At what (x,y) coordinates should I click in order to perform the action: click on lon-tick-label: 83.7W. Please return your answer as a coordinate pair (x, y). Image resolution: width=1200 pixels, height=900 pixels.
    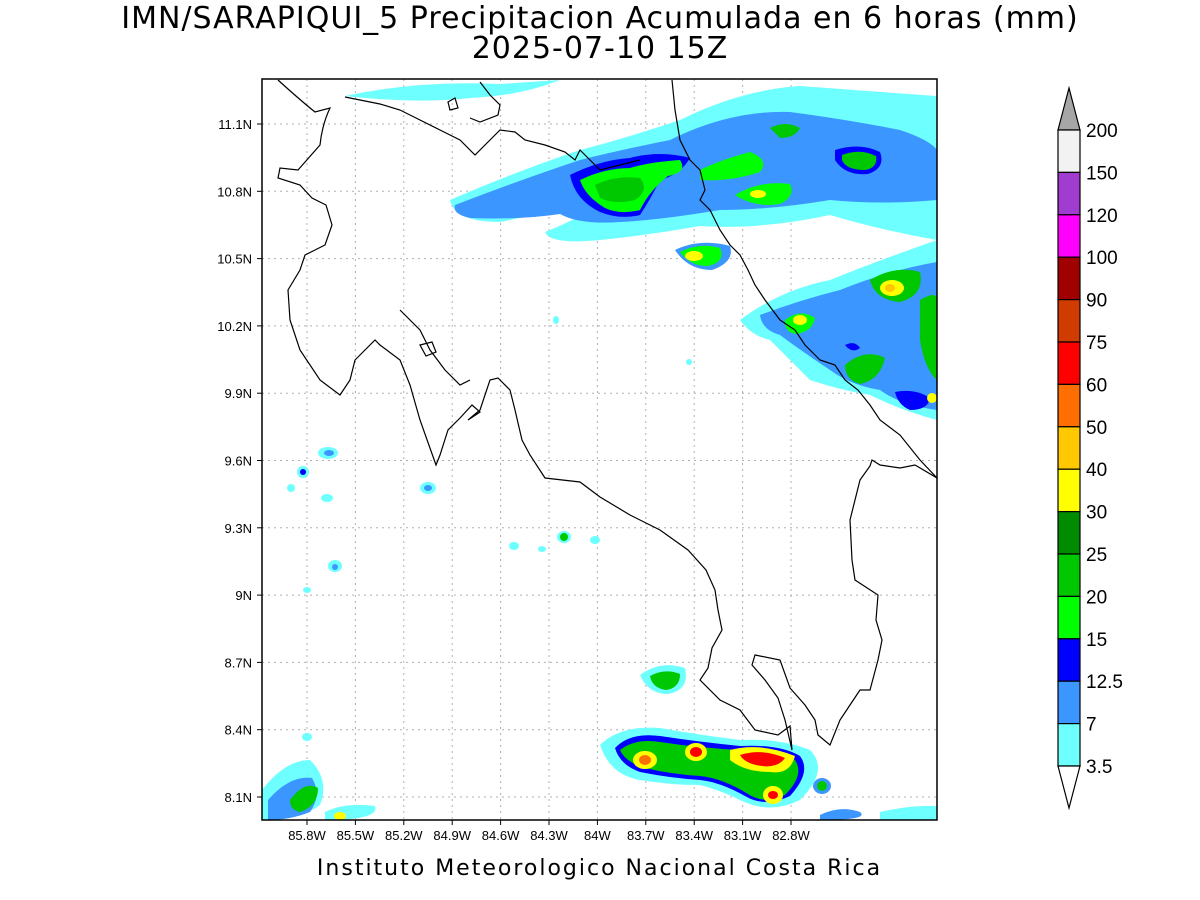
    Looking at the image, I should click on (646, 835).